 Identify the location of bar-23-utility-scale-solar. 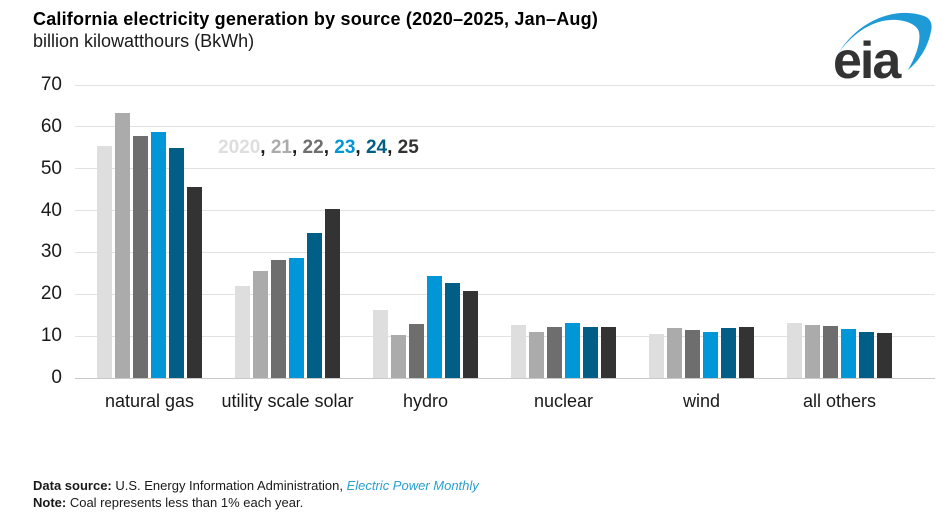
(296, 317).